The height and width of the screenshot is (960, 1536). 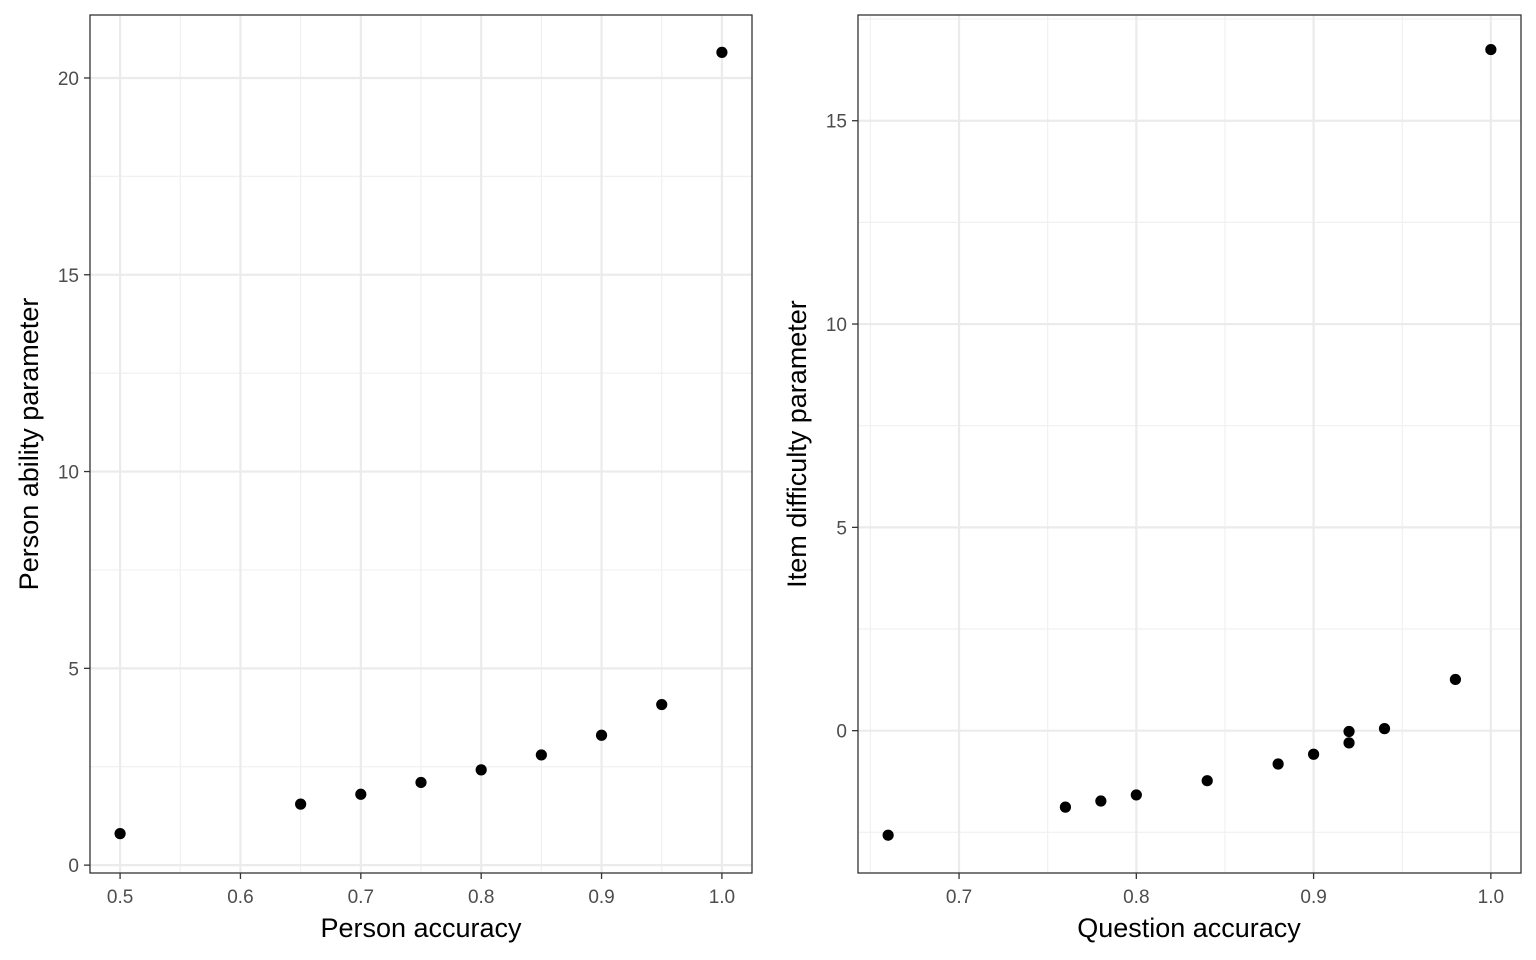 I want to click on y-tick-label: 20, so click(x=68, y=79).